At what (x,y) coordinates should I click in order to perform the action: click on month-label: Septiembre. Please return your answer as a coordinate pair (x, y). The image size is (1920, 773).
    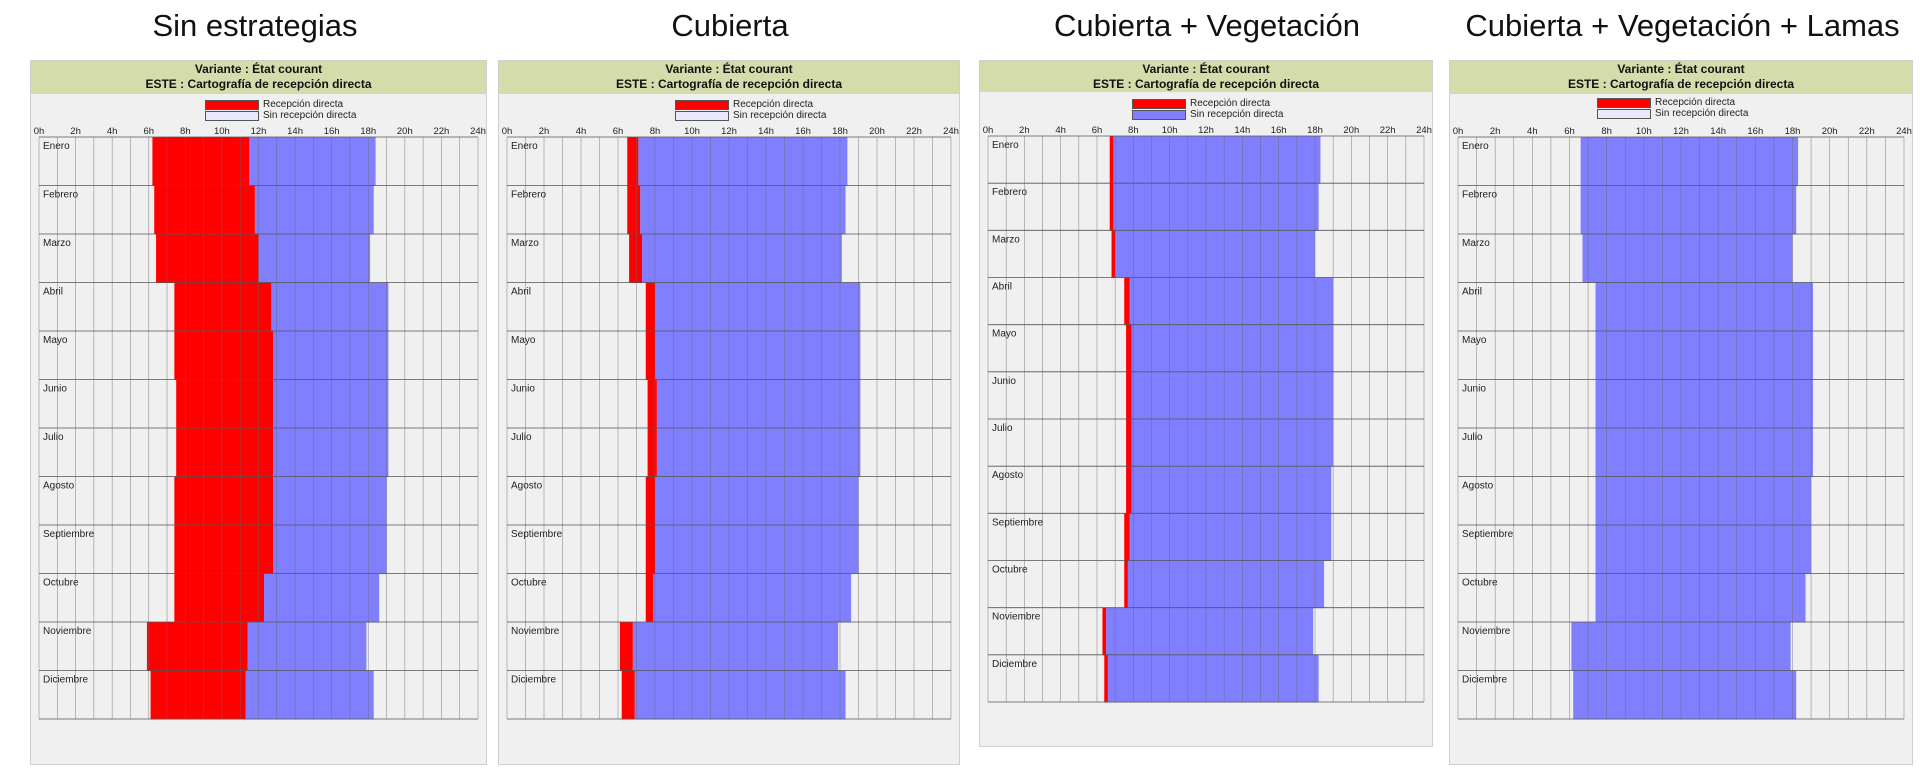
    Looking at the image, I should click on (537, 534).